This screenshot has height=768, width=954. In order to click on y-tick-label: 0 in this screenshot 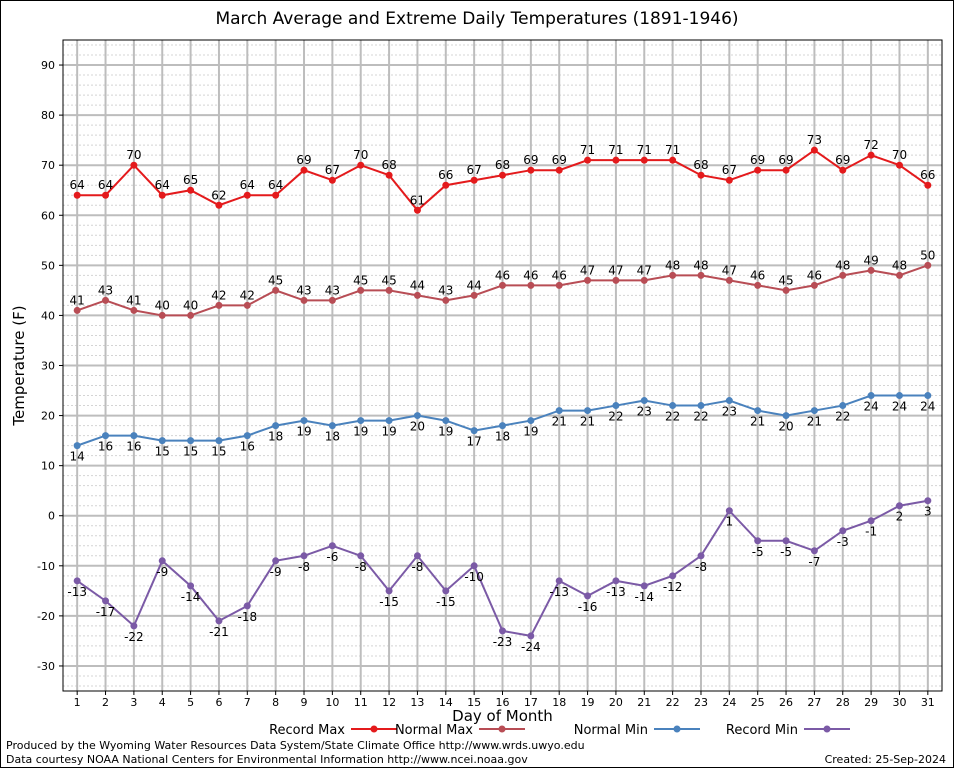, I will do `click(51, 516)`.